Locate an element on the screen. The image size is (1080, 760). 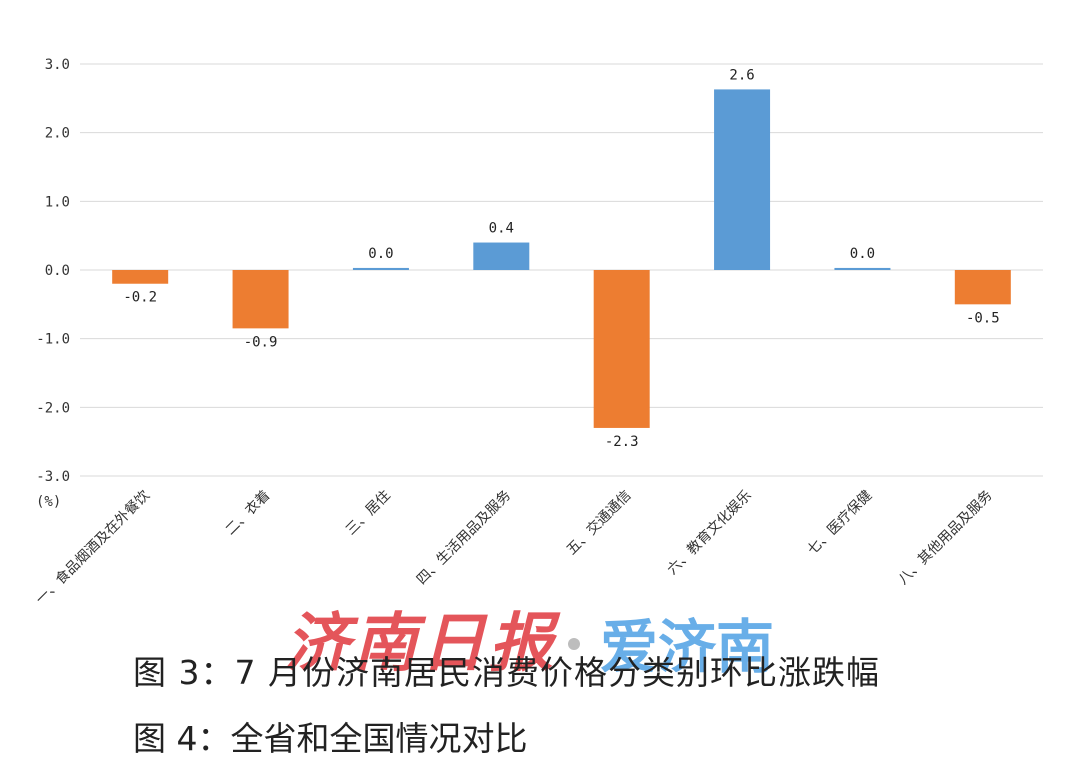
x-category-label: 六、教育文化娱乐 is located at coordinates (709, 533).